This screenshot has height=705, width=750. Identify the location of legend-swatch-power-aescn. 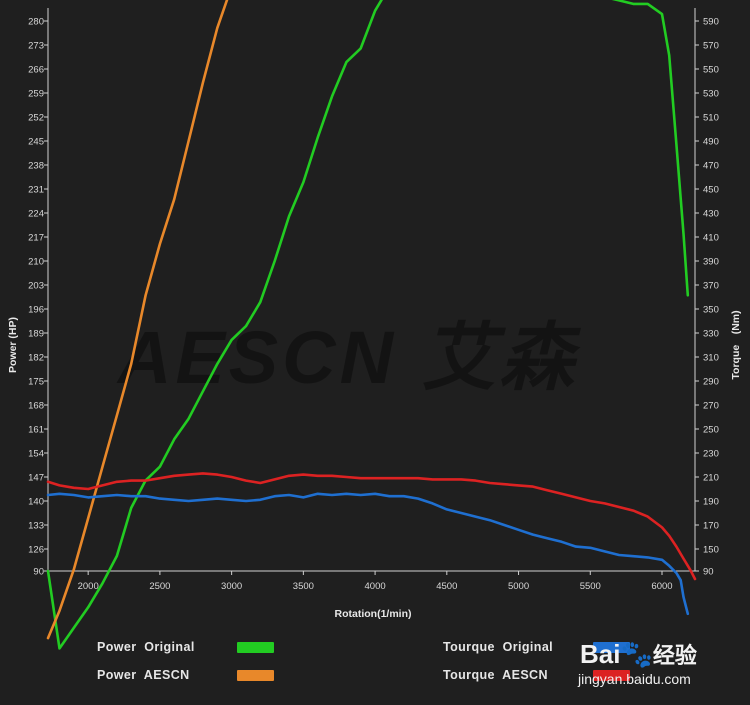
(255, 675).